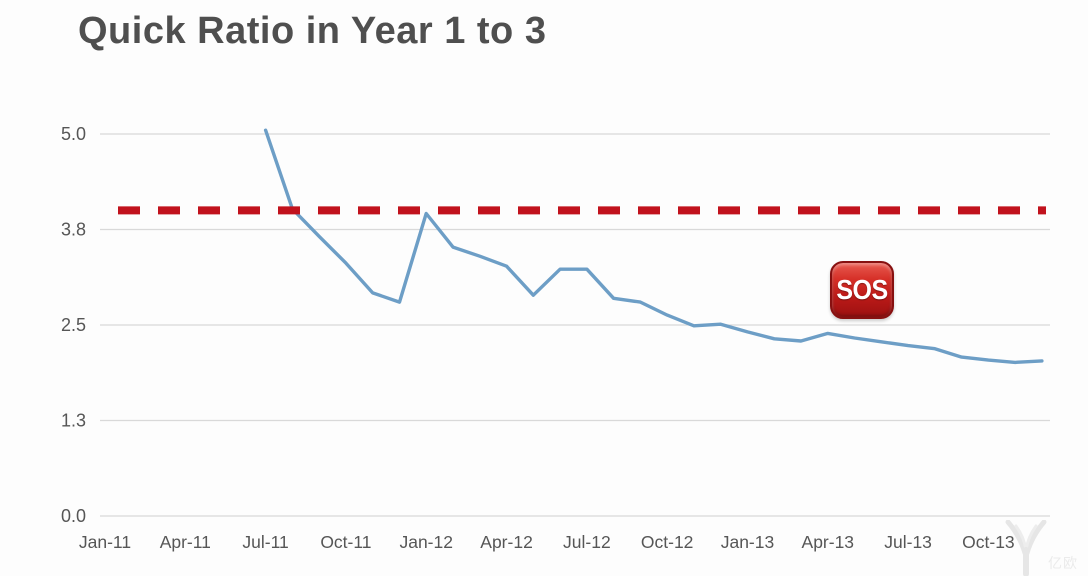  Describe the element at coordinates (265, 542) in the screenshot. I see `x-axis-tick-label: Jul-11` at that location.